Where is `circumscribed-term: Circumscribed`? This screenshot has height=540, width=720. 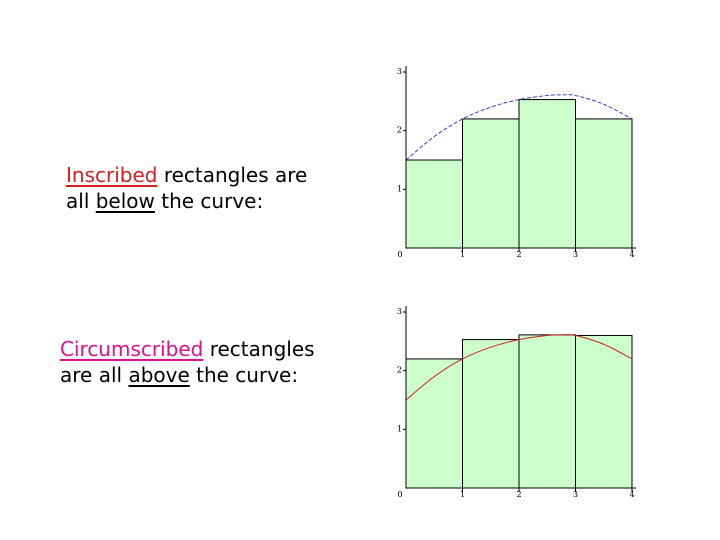 circumscribed-term: Circumscribed is located at coordinates (132, 349).